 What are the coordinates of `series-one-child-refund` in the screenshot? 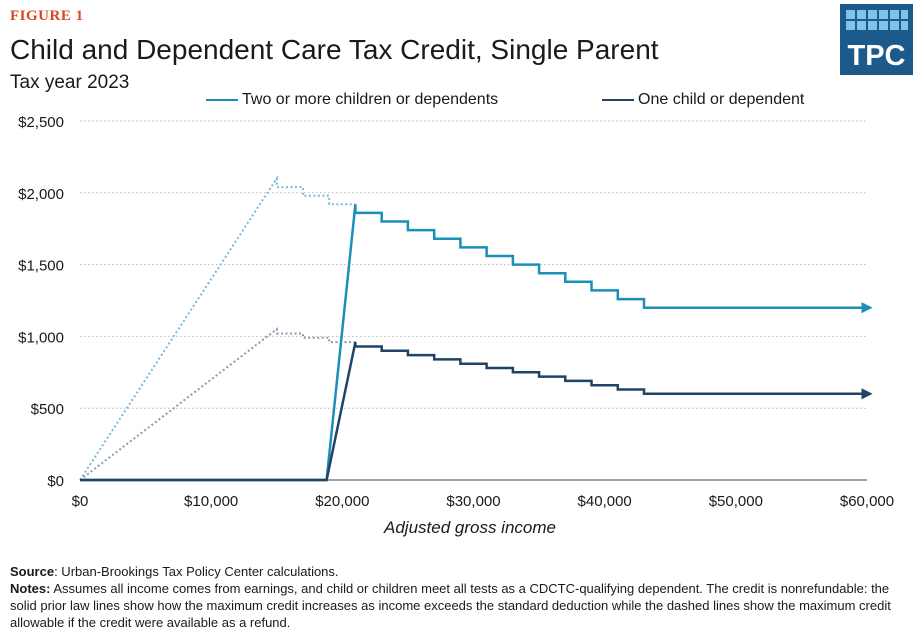 It's located at (217, 404).